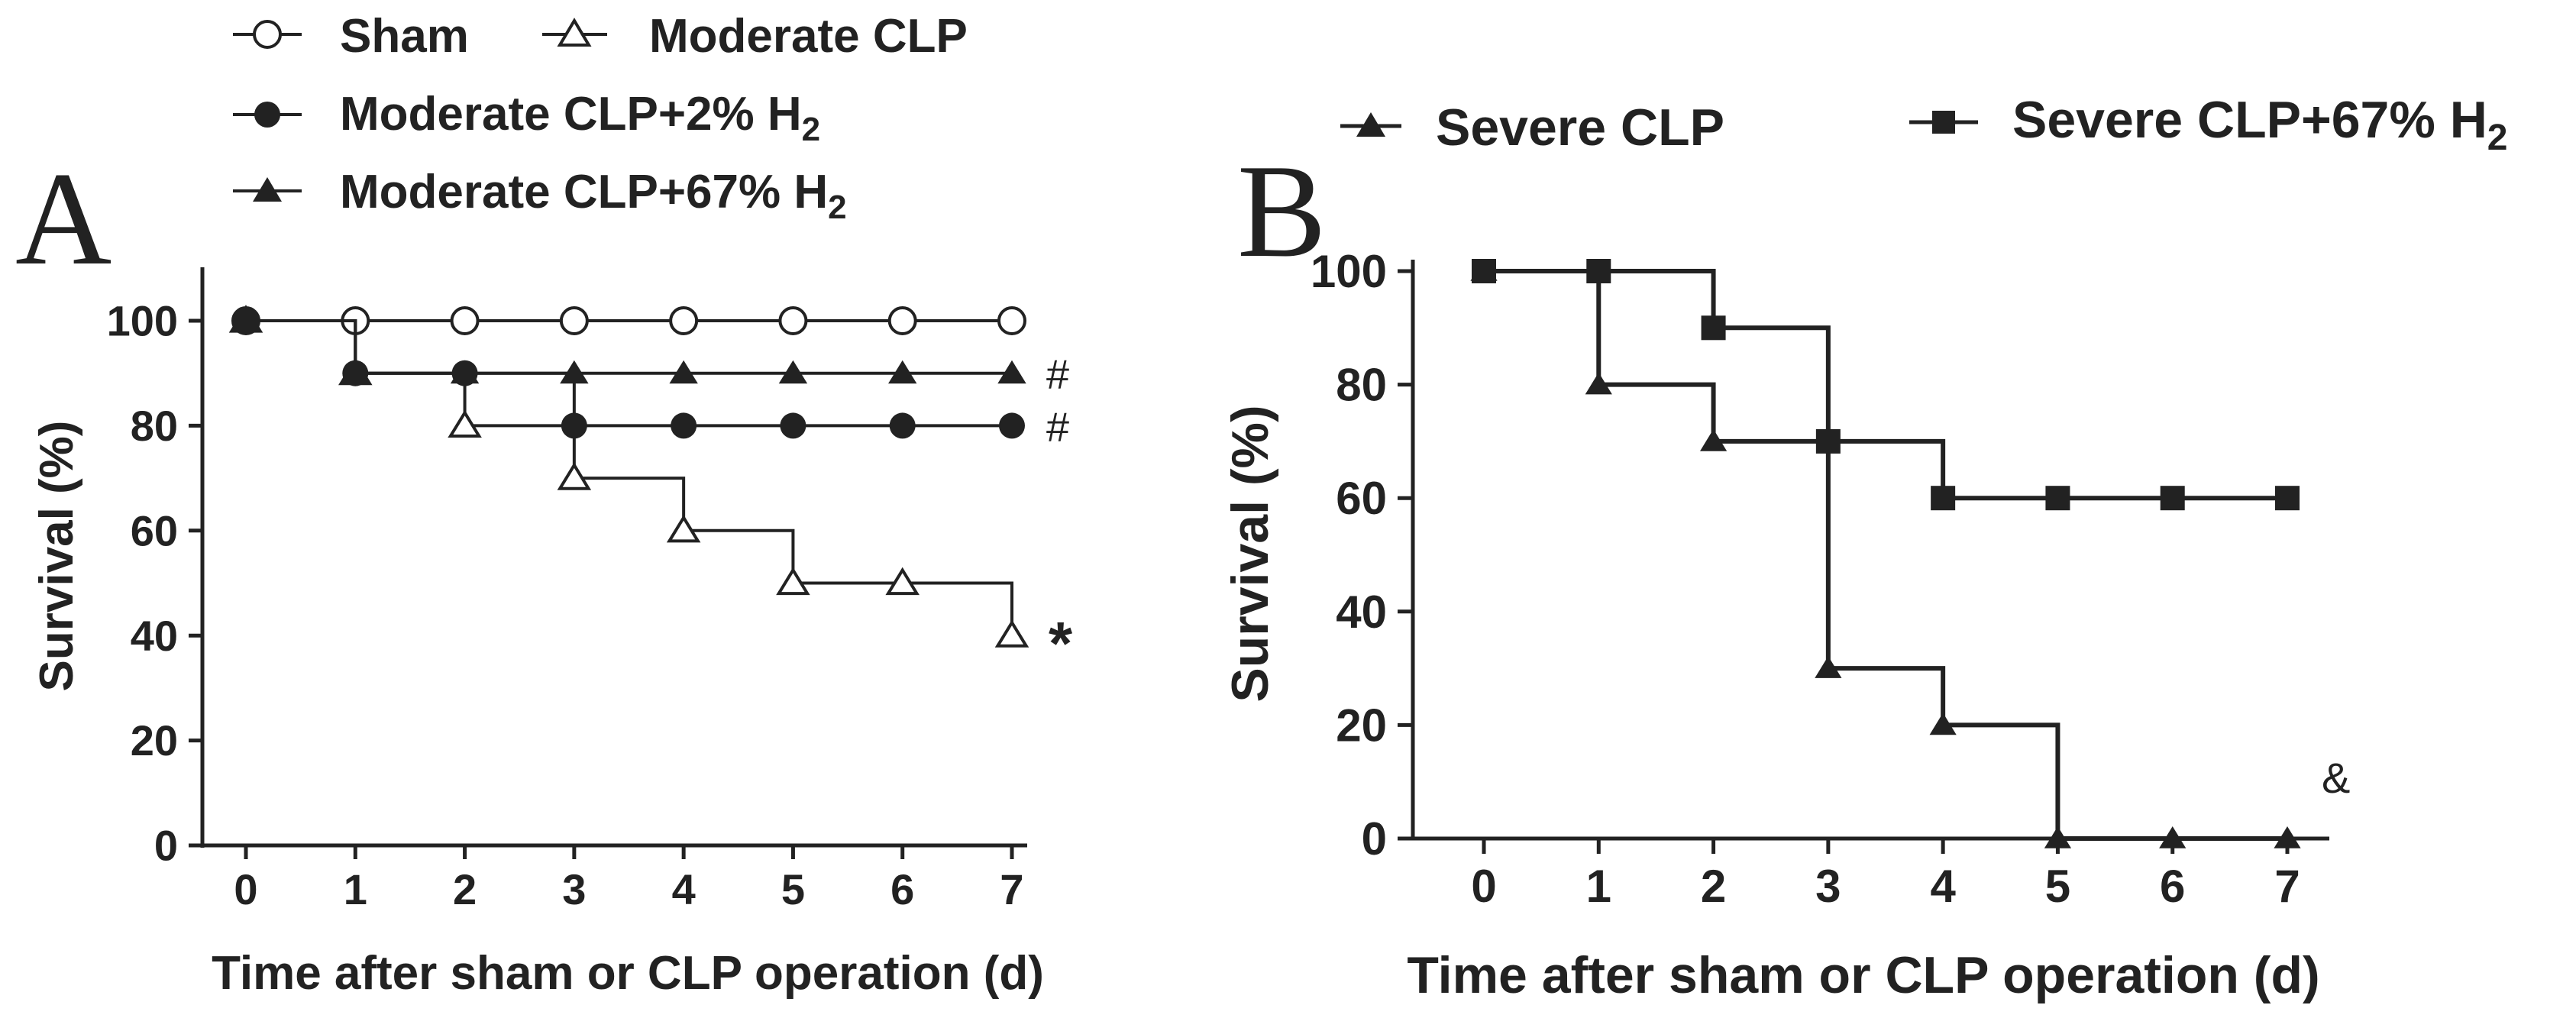  What do you see at coordinates (267, 115) in the screenshot?
I see `filled-circle-marker-icon` at bounding box center [267, 115].